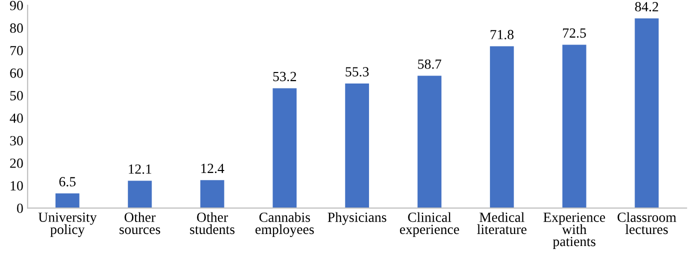  Describe the element at coordinates (16, 163) in the screenshot. I see `y-tick-label: 20` at that location.